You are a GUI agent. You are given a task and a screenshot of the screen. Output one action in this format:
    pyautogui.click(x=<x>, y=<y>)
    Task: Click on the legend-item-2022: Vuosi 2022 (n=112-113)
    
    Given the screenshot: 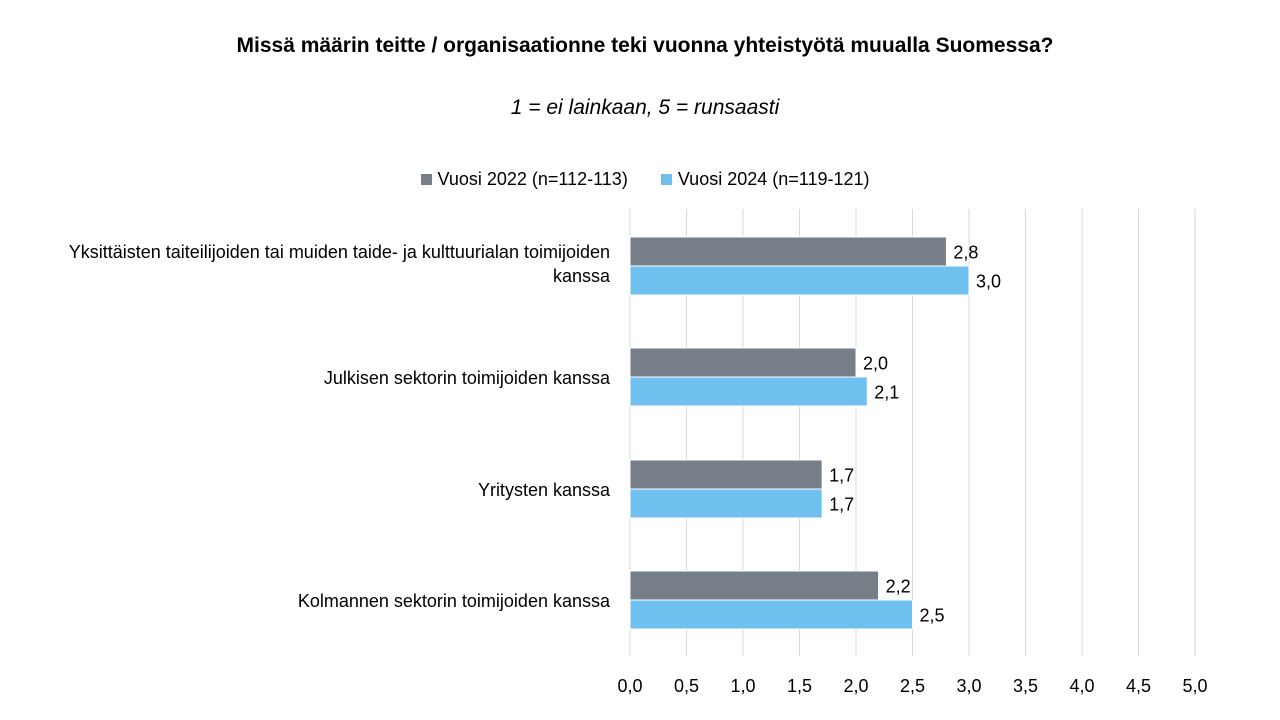 What is the action you would take?
    pyautogui.click(x=524, y=179)
    